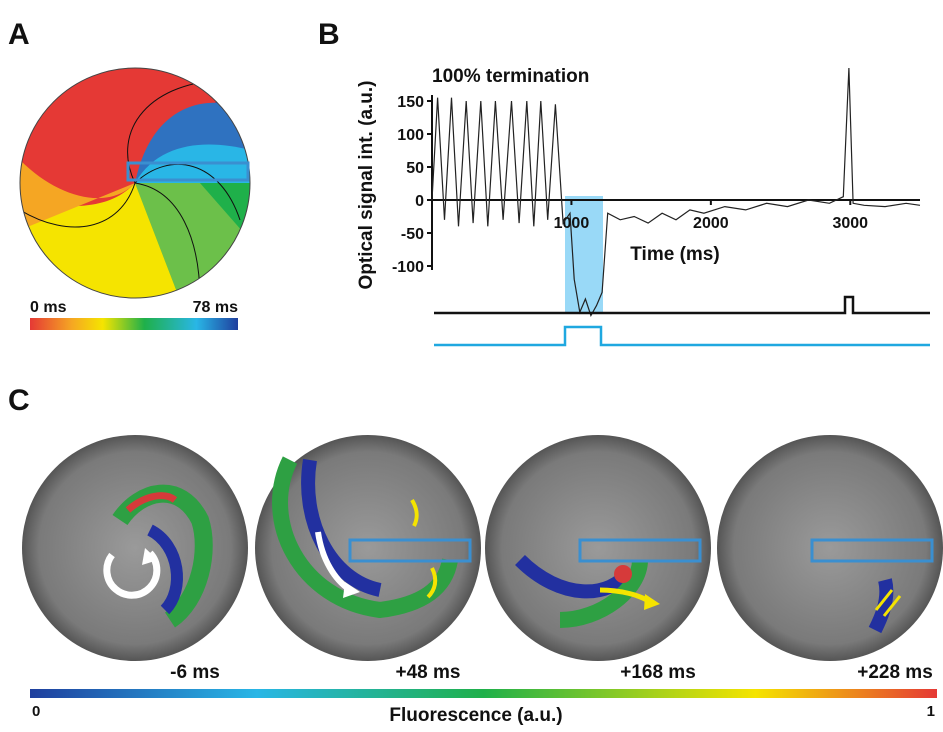 This screenshot has width=943, height=732. What do you see at coordinates (195, 672) in the screenshot?
I see `frame-time: -6 ms` at bounding box center [195, 672].